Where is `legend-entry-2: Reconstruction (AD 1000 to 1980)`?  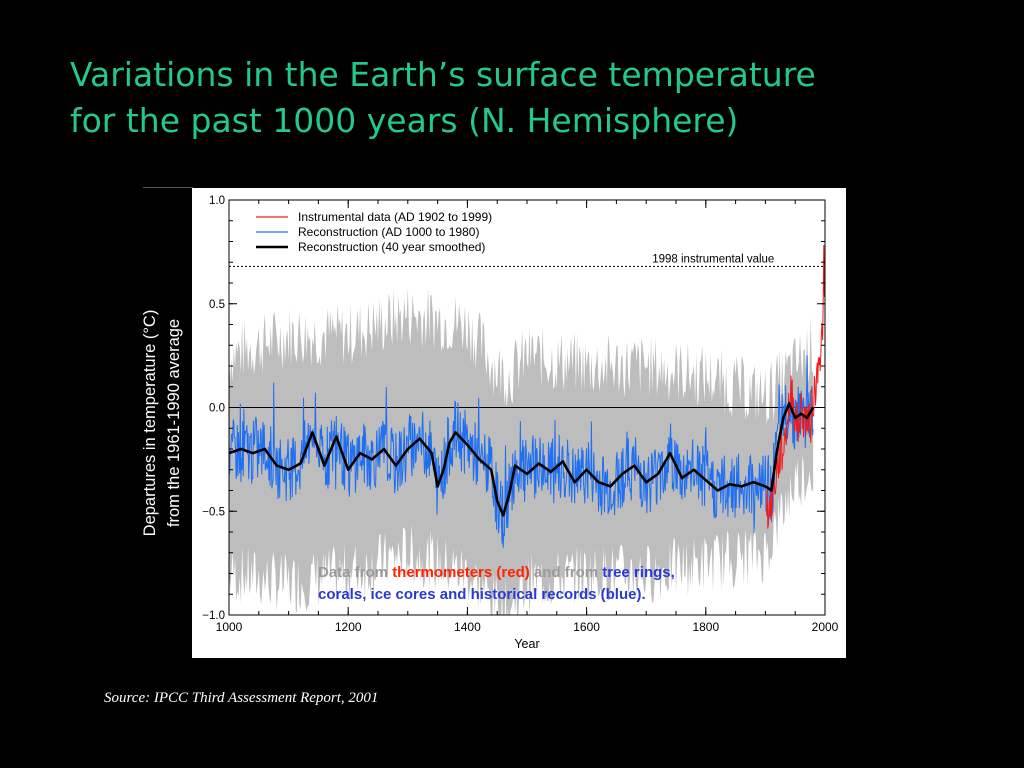 legend-entry-2: Reconstruction (AD 1000 to 1980) is located at coordinates (388, 232).